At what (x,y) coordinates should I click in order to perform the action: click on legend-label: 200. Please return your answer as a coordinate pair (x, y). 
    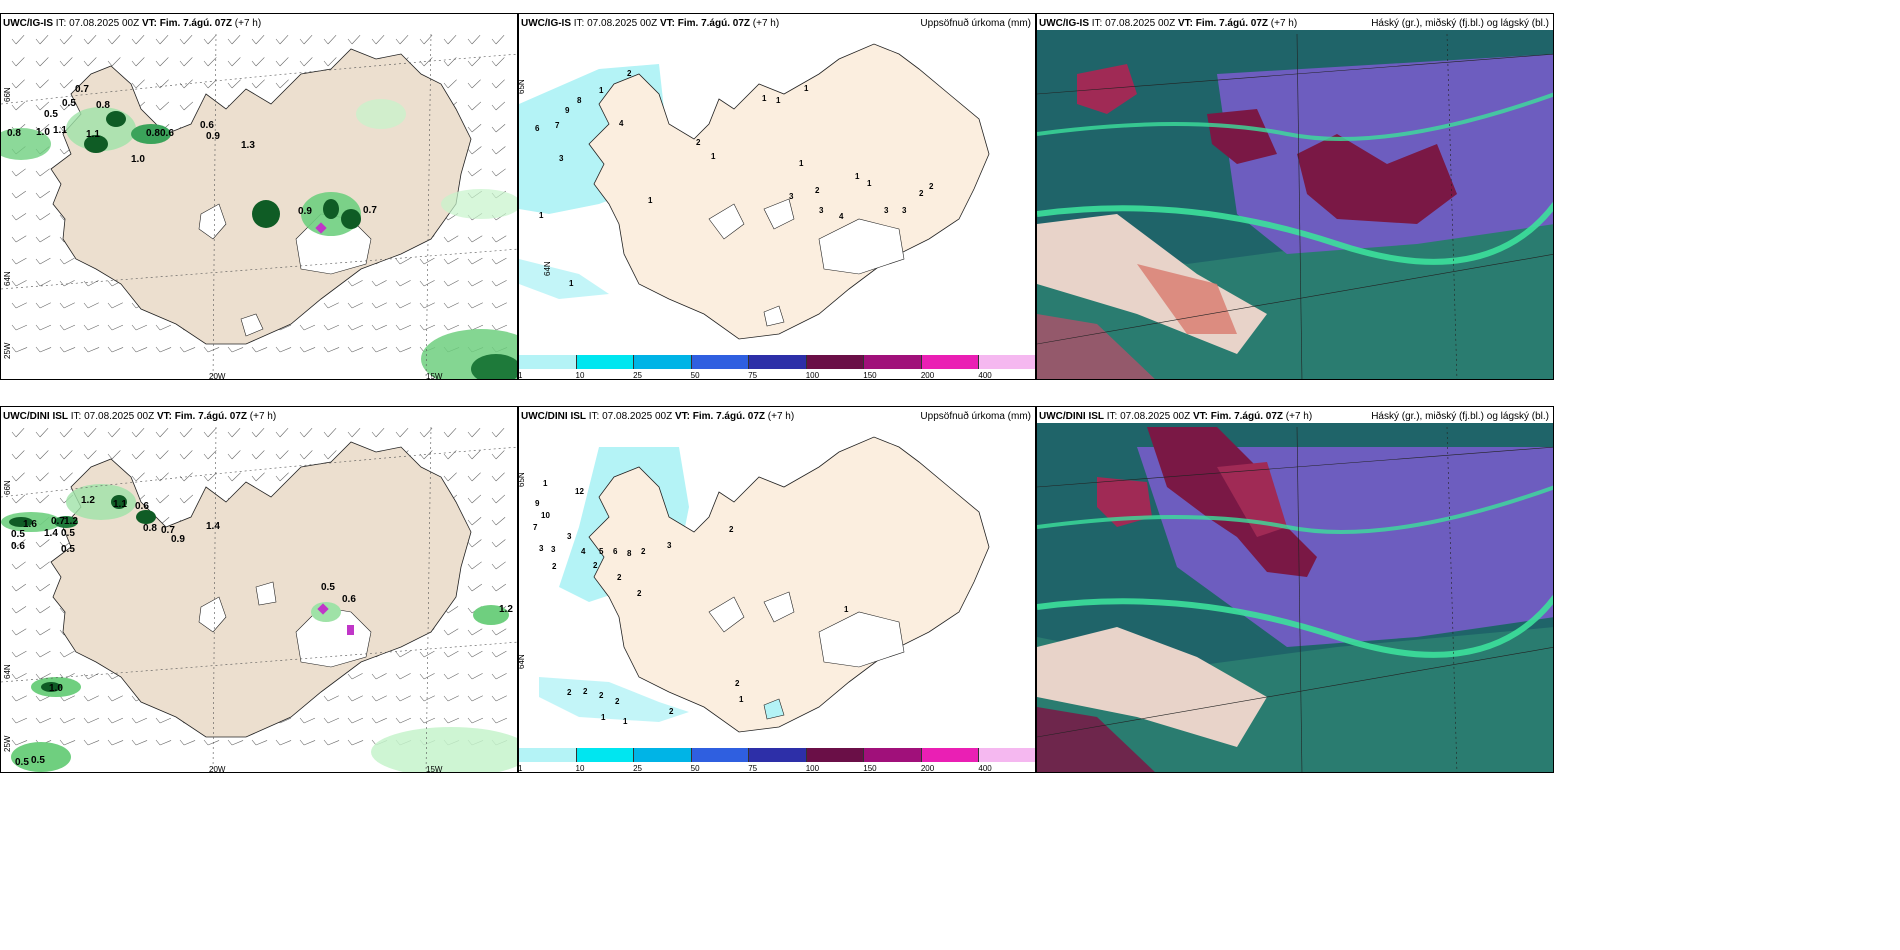
    Looking at the image, I should click on (927, 768).